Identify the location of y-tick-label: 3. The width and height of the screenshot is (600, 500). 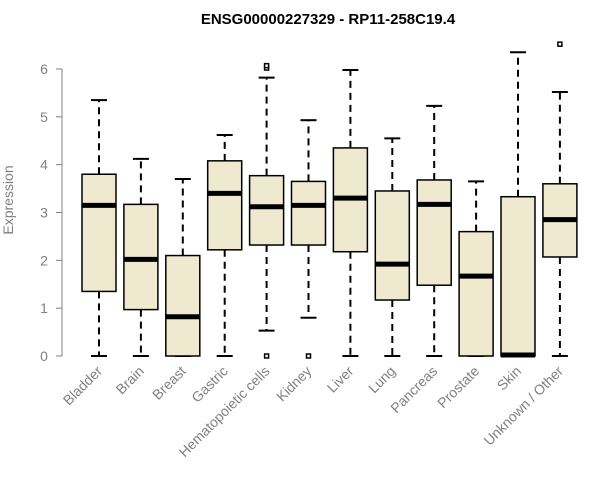
(44, 213).